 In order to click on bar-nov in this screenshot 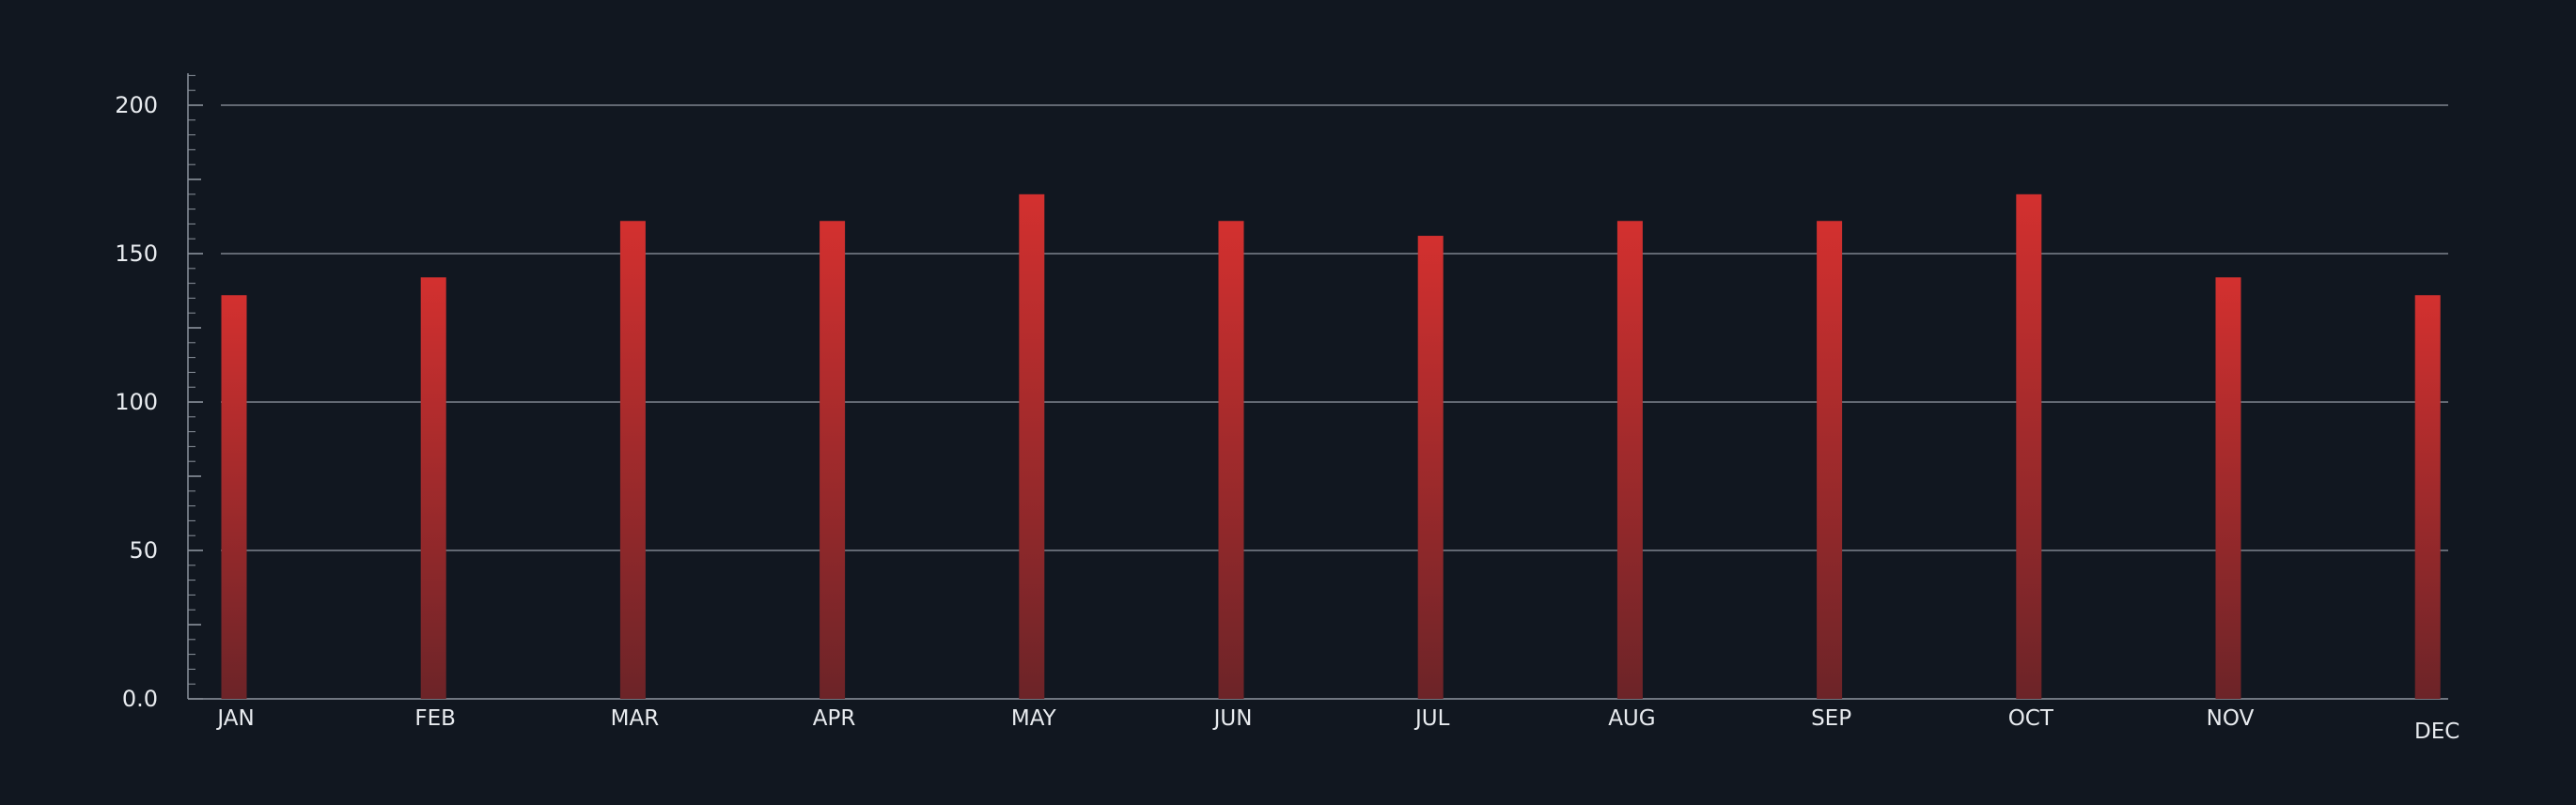, I will do `click(2228, 488)`.